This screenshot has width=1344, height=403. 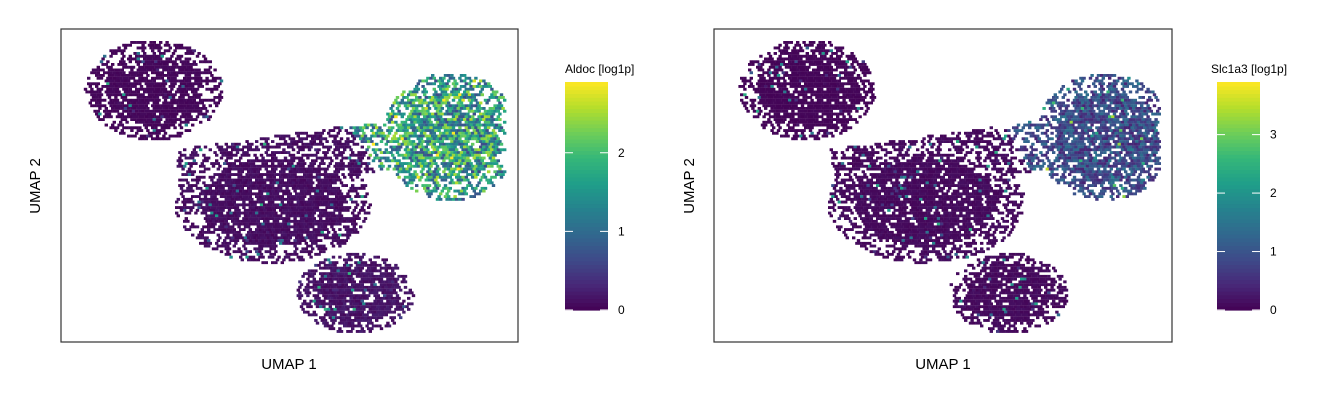 What do you see at coordinates (586, 247) in the screenshot?
I see `colorbar-segment` at bounding box center [586, 247].